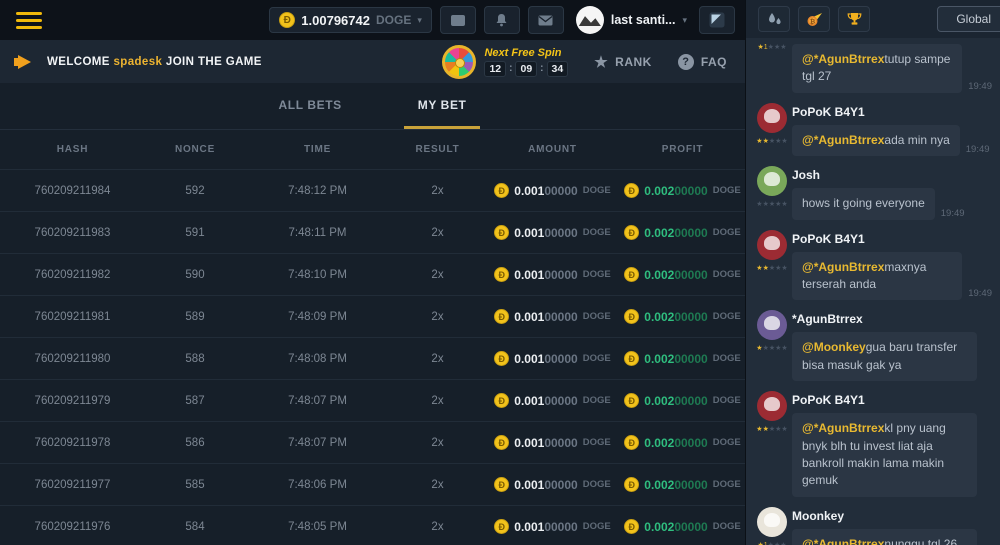  What do you see at coordinates (72, 358) in the screenshot?
I see `bet-hash: 760209211980` at bounding box center [72, 358].